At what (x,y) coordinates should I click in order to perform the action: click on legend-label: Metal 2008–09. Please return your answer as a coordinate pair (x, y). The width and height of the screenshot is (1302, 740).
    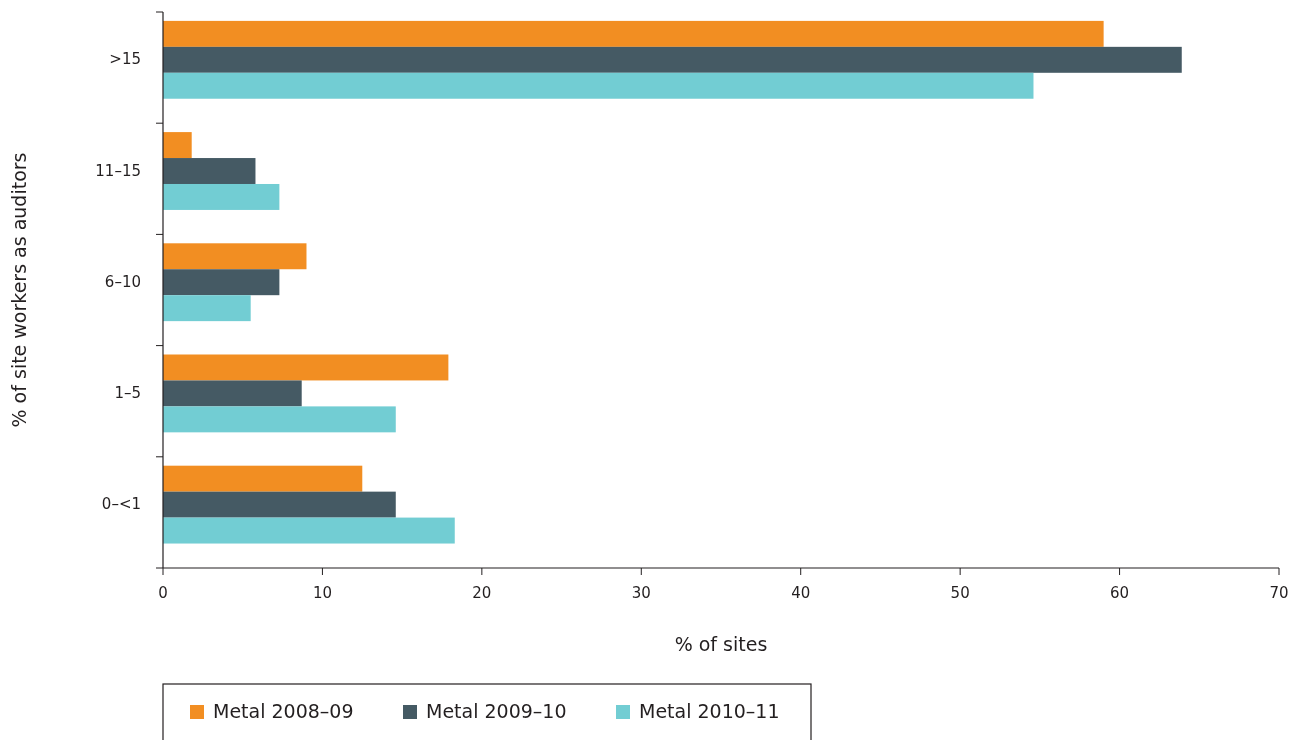
    Looking at the image, I should click on (283, 710).